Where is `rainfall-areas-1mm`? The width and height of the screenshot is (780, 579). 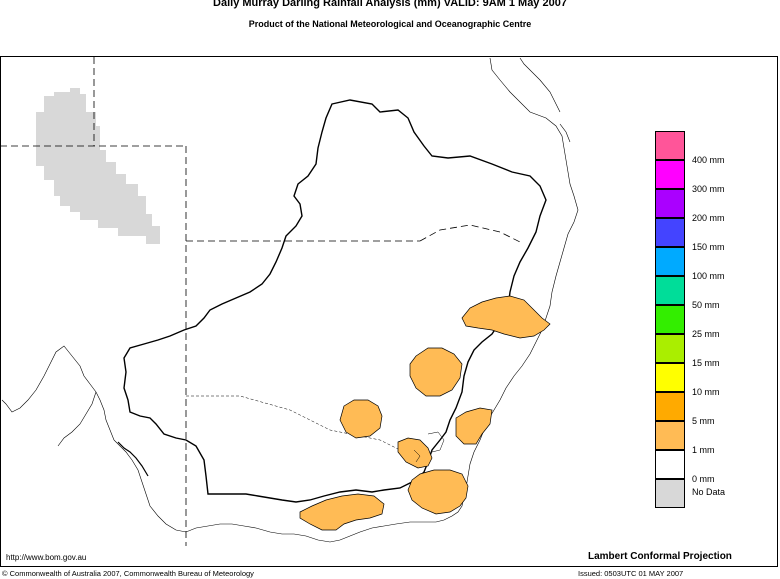 rainfall-areas-1mm is located at coordinates (425, 413).